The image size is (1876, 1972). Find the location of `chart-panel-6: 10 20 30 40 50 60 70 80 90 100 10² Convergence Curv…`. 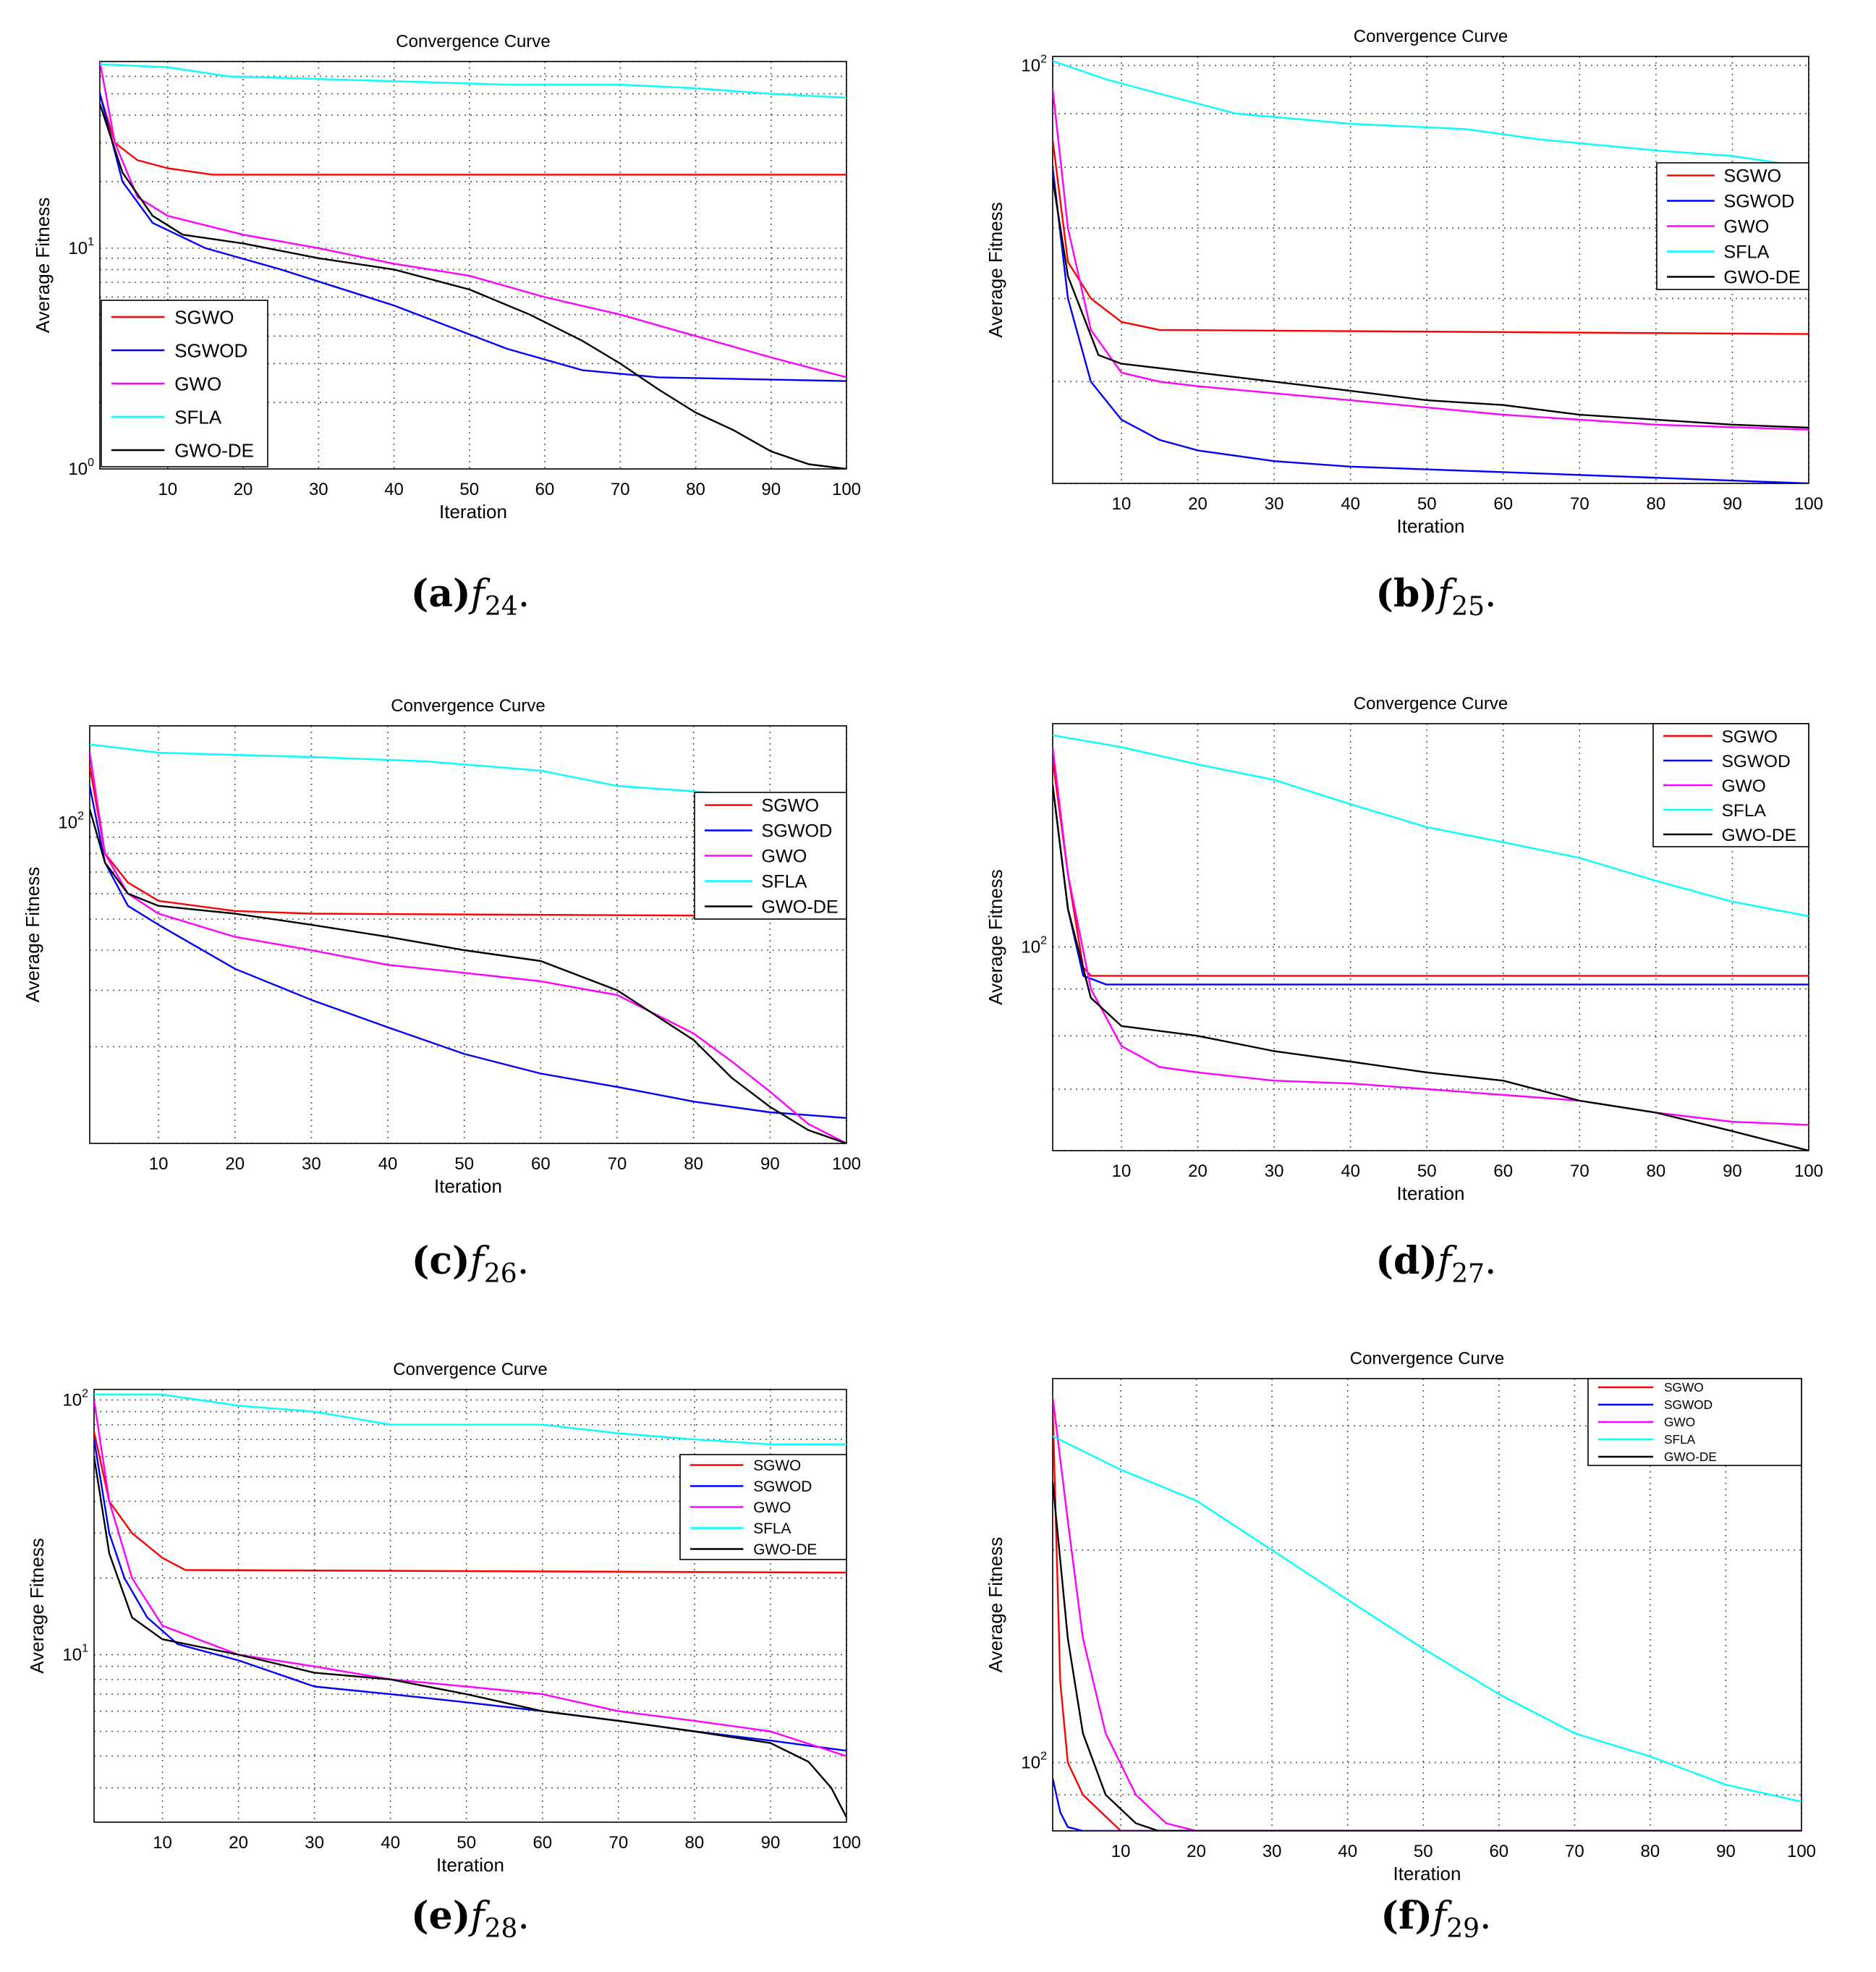

chart-panel-6: 10 20 30 40 50 60 70 80 90 100 10² Convergence Curv… is located at coordinates (1400, 1646).